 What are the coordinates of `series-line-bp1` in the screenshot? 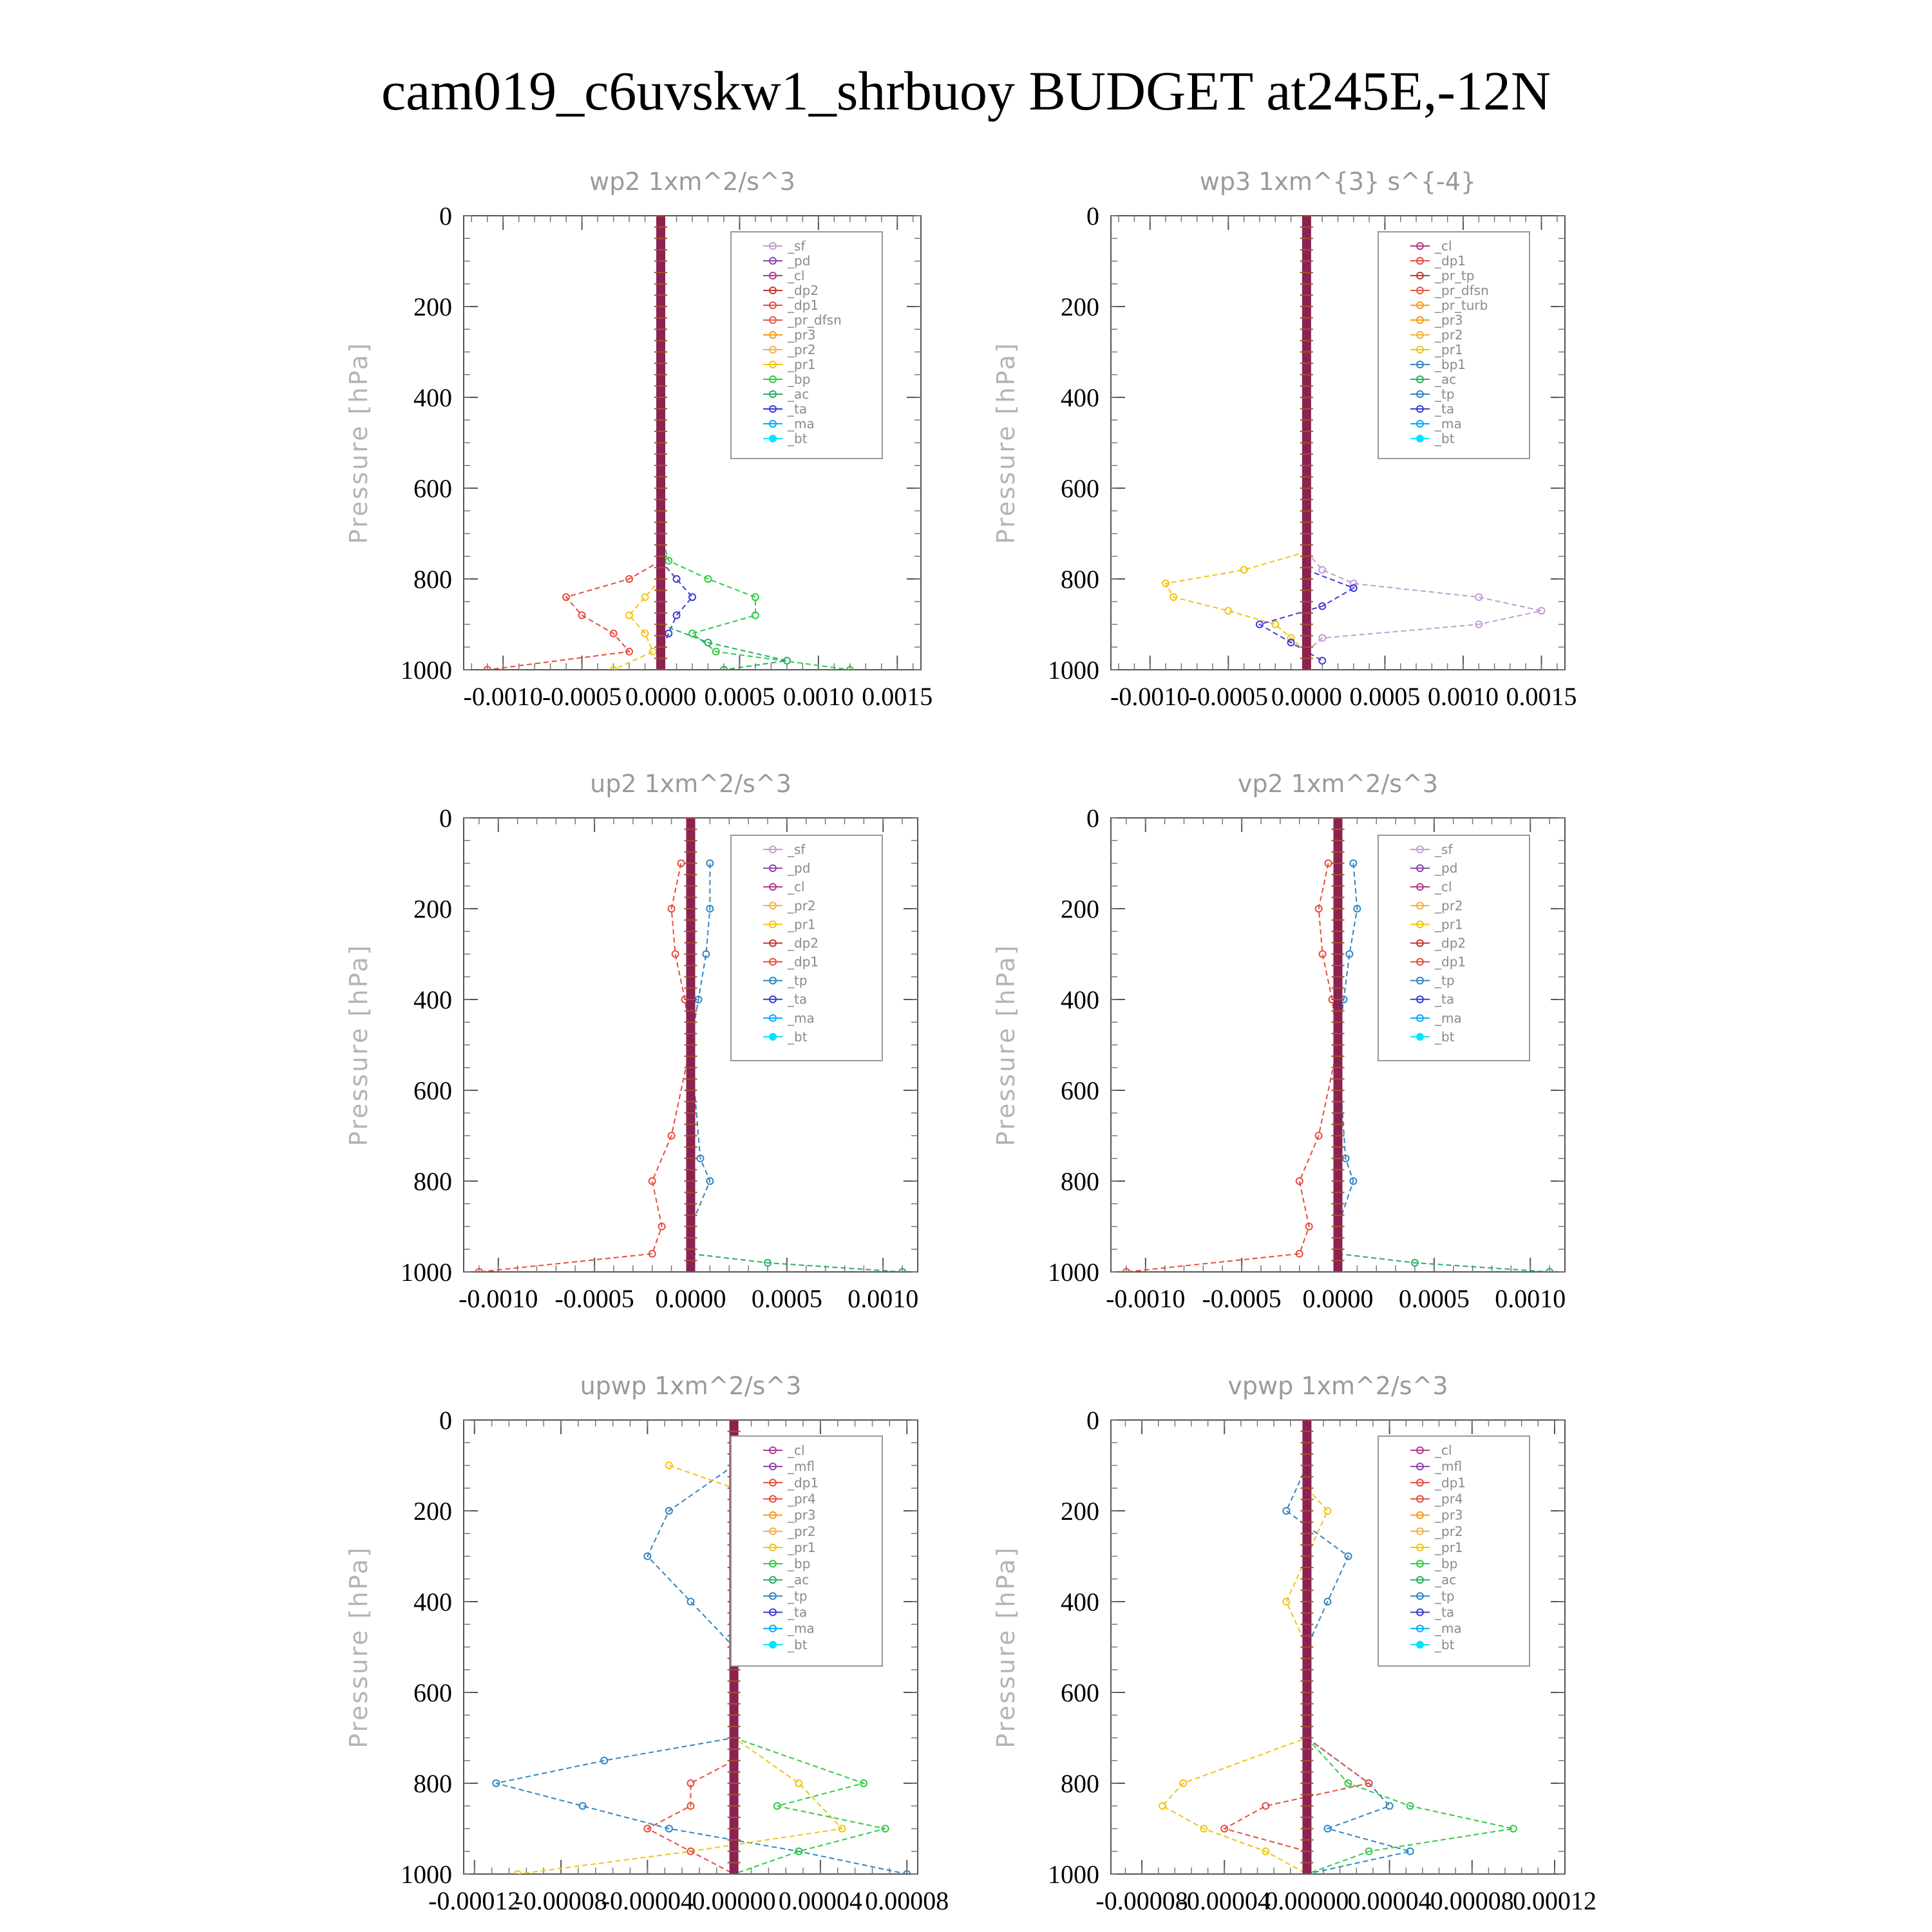 It's located at (1423, 610).